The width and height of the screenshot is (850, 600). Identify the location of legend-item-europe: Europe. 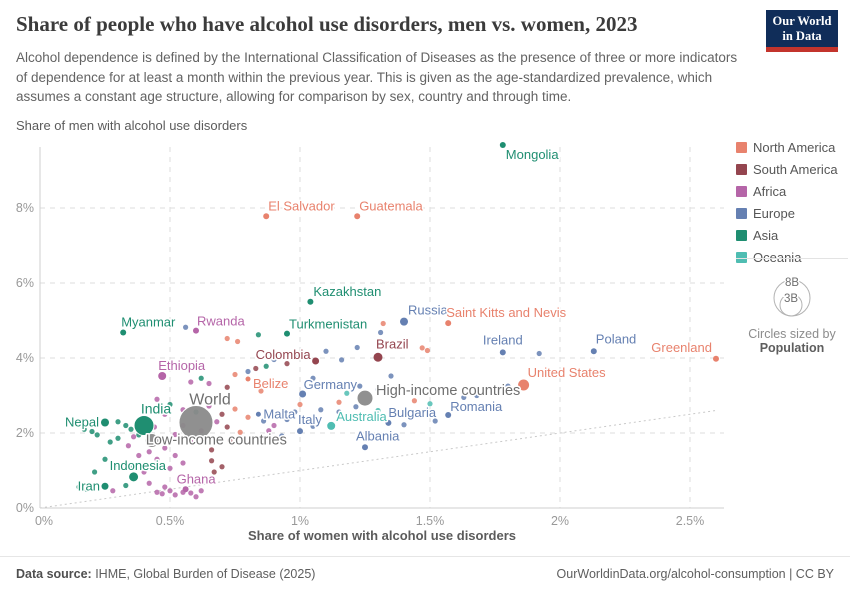
(792, 213).